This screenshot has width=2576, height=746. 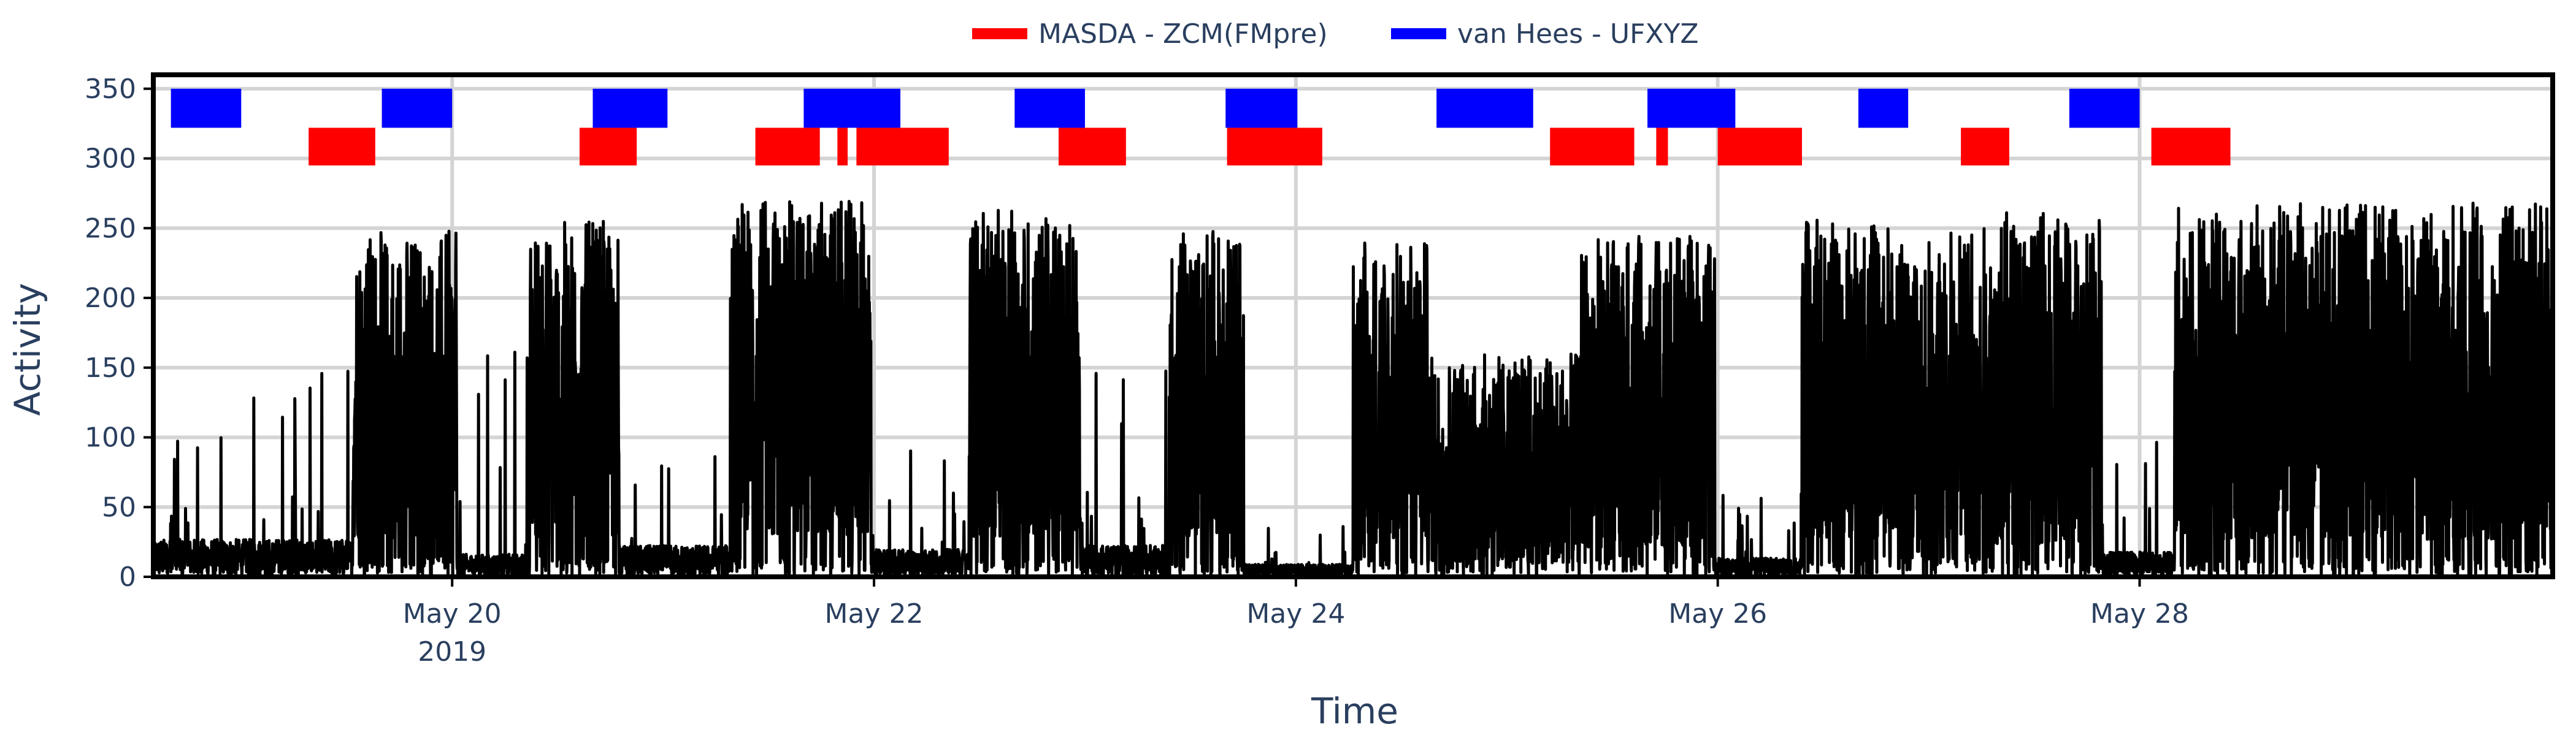 I want to click on y-tick-label: 0, so click(x=127, y=577).